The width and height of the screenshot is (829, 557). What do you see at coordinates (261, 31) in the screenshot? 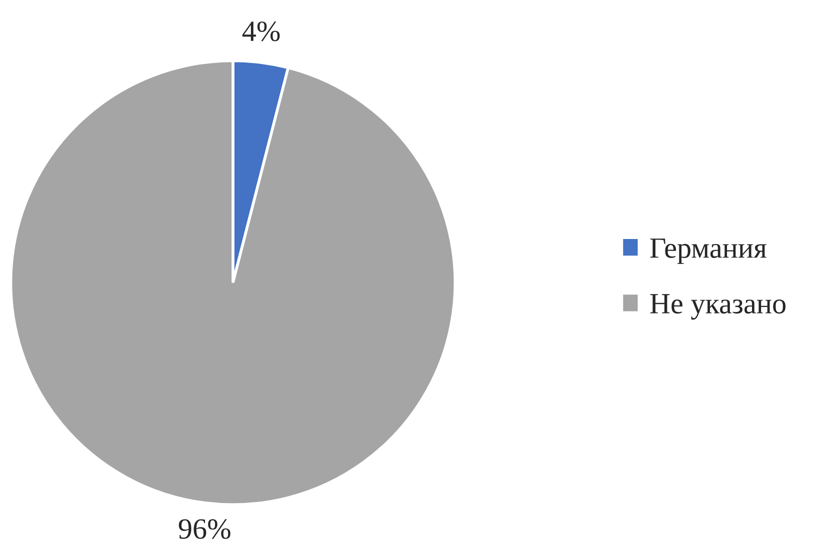
I see `data-label: 4%` at bounding box center [261, 31].